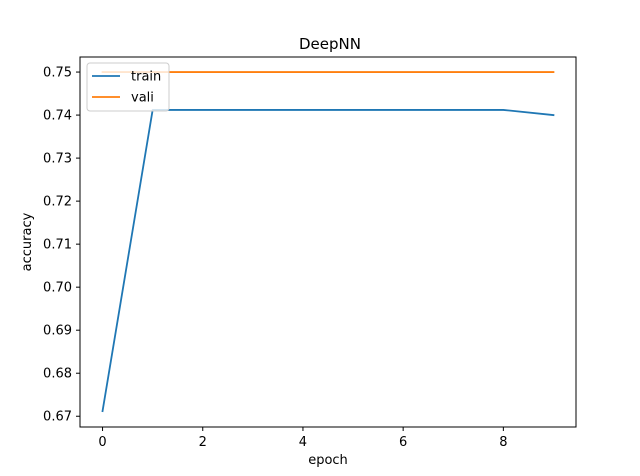 Image resolution: width=640 pixels, height=476 pixels. What do you see at coordinates (57, 288) in the screenshot?
I see `y-tick-label: 0.70` at bounding box center [57, 288].